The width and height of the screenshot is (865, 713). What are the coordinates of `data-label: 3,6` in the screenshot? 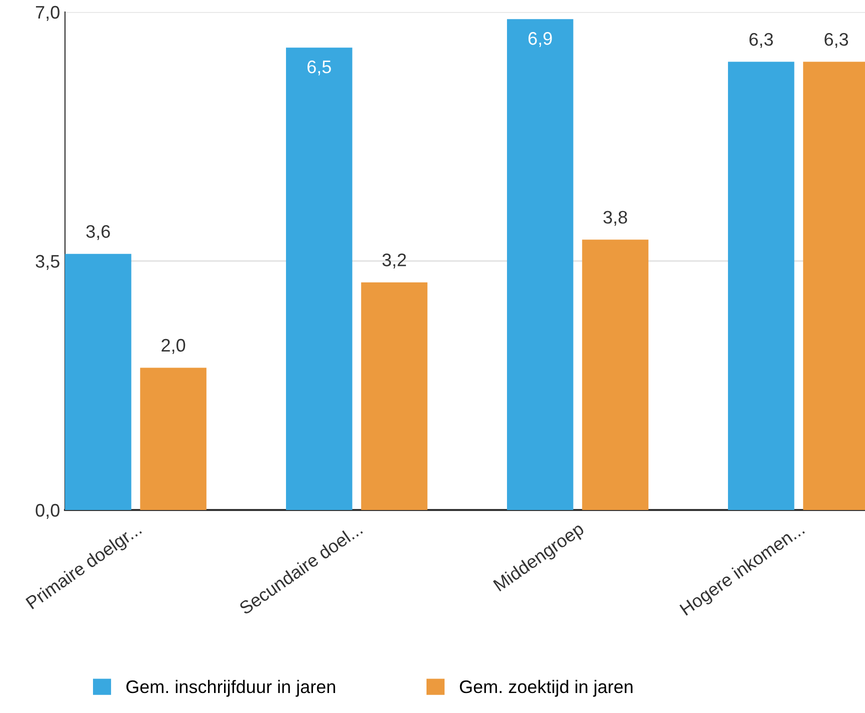 It's located at (98, 232).